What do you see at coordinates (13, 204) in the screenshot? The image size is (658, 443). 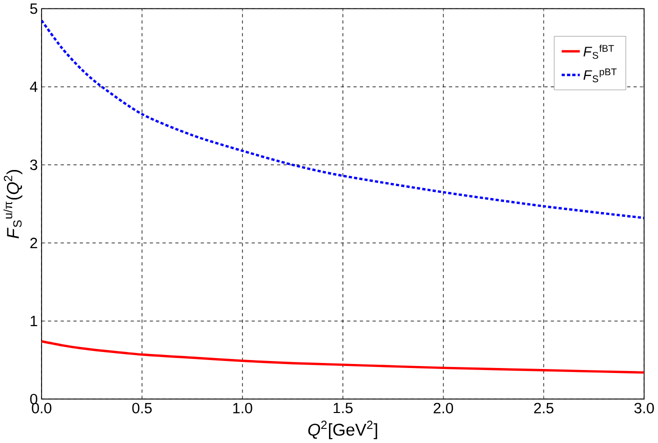 I see `y-axis-title: F$_{S}$$^{u/π}$(Q$^{2}$)` at bounding box center [13, 204].